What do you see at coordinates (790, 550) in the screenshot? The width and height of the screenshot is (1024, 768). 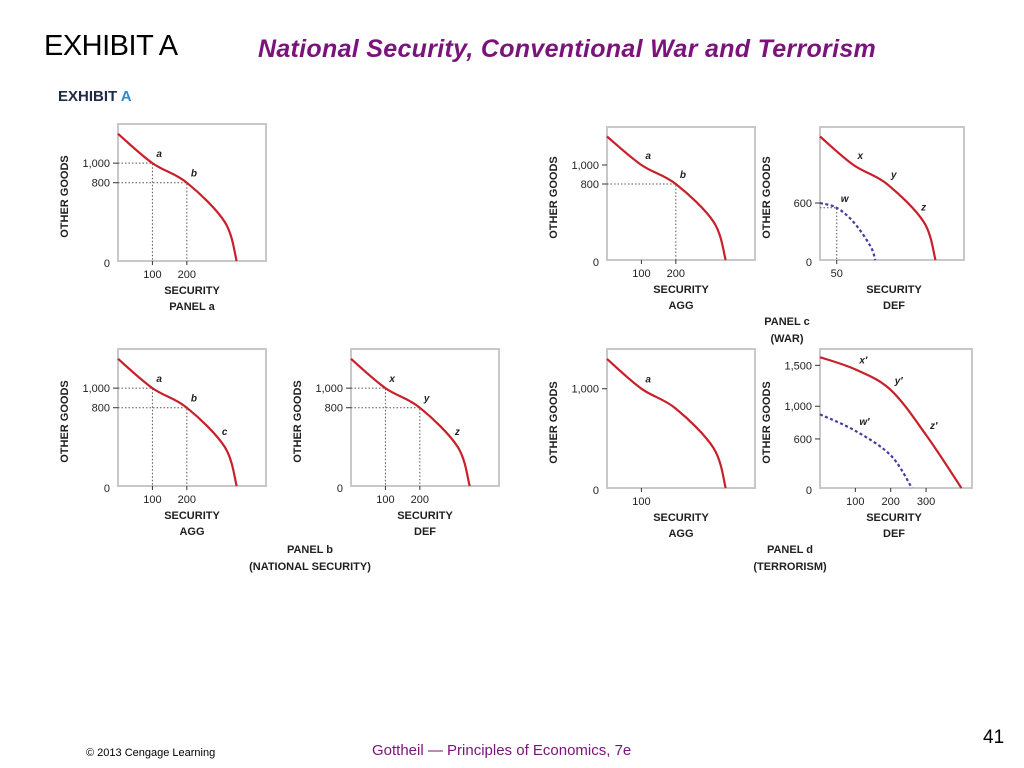 I see `panel-caption-d: PANEL d` at bounding box center [790, 550].